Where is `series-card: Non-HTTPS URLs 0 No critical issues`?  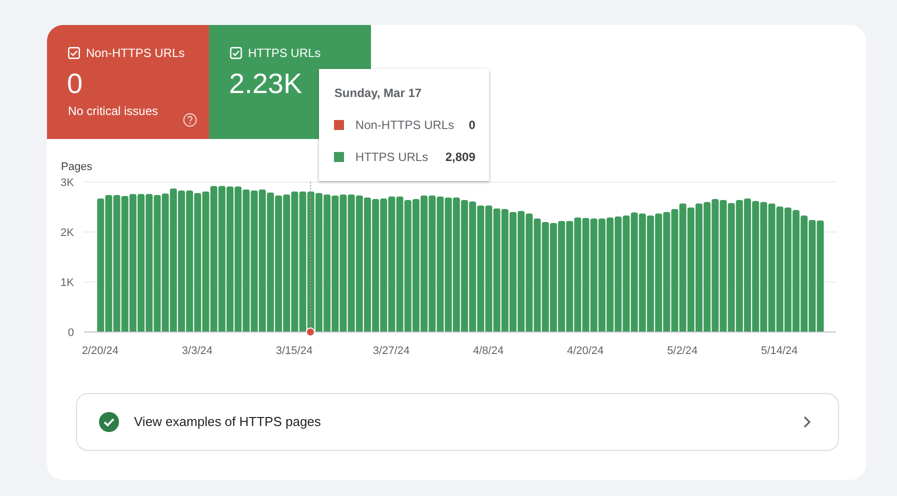
series-card: Non-HTTPS URLs 0 No critical issues is located at coordinates (128, 82).